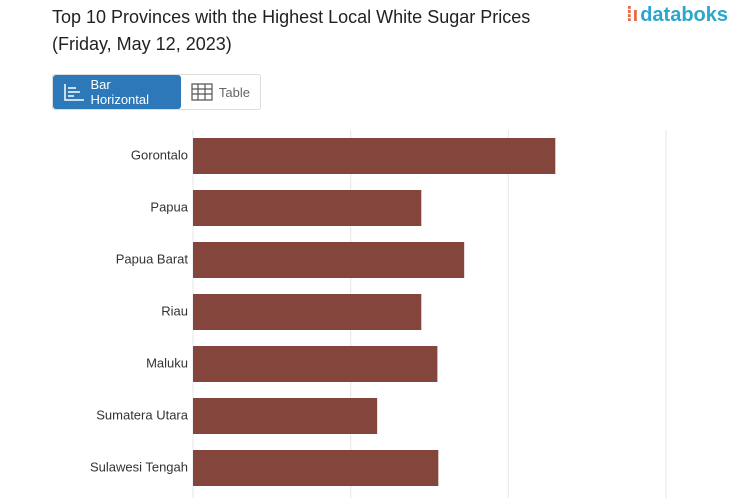  What do you see at coordinates (632, 15) in the screenshot?
I see `logo-icon: ⁞ı` at bounding box center [632, 15].